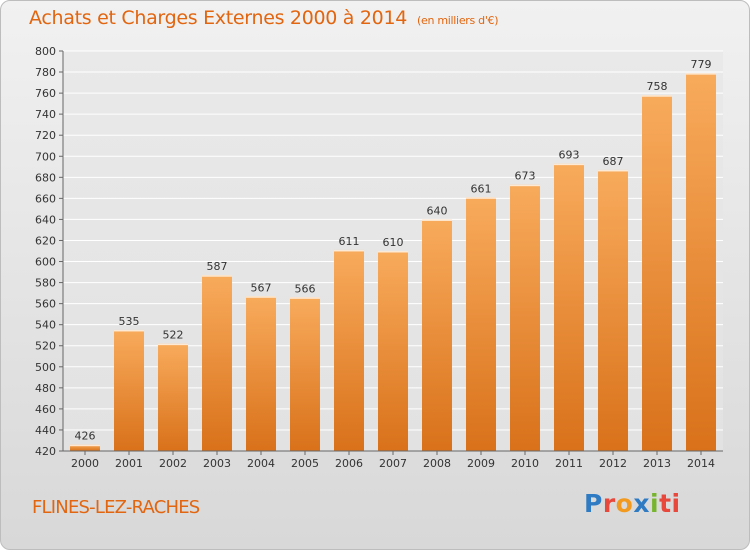  Describe the element at coordinates (45, 430) in the screenshot. I see `y-tick-label: 440` at that location.